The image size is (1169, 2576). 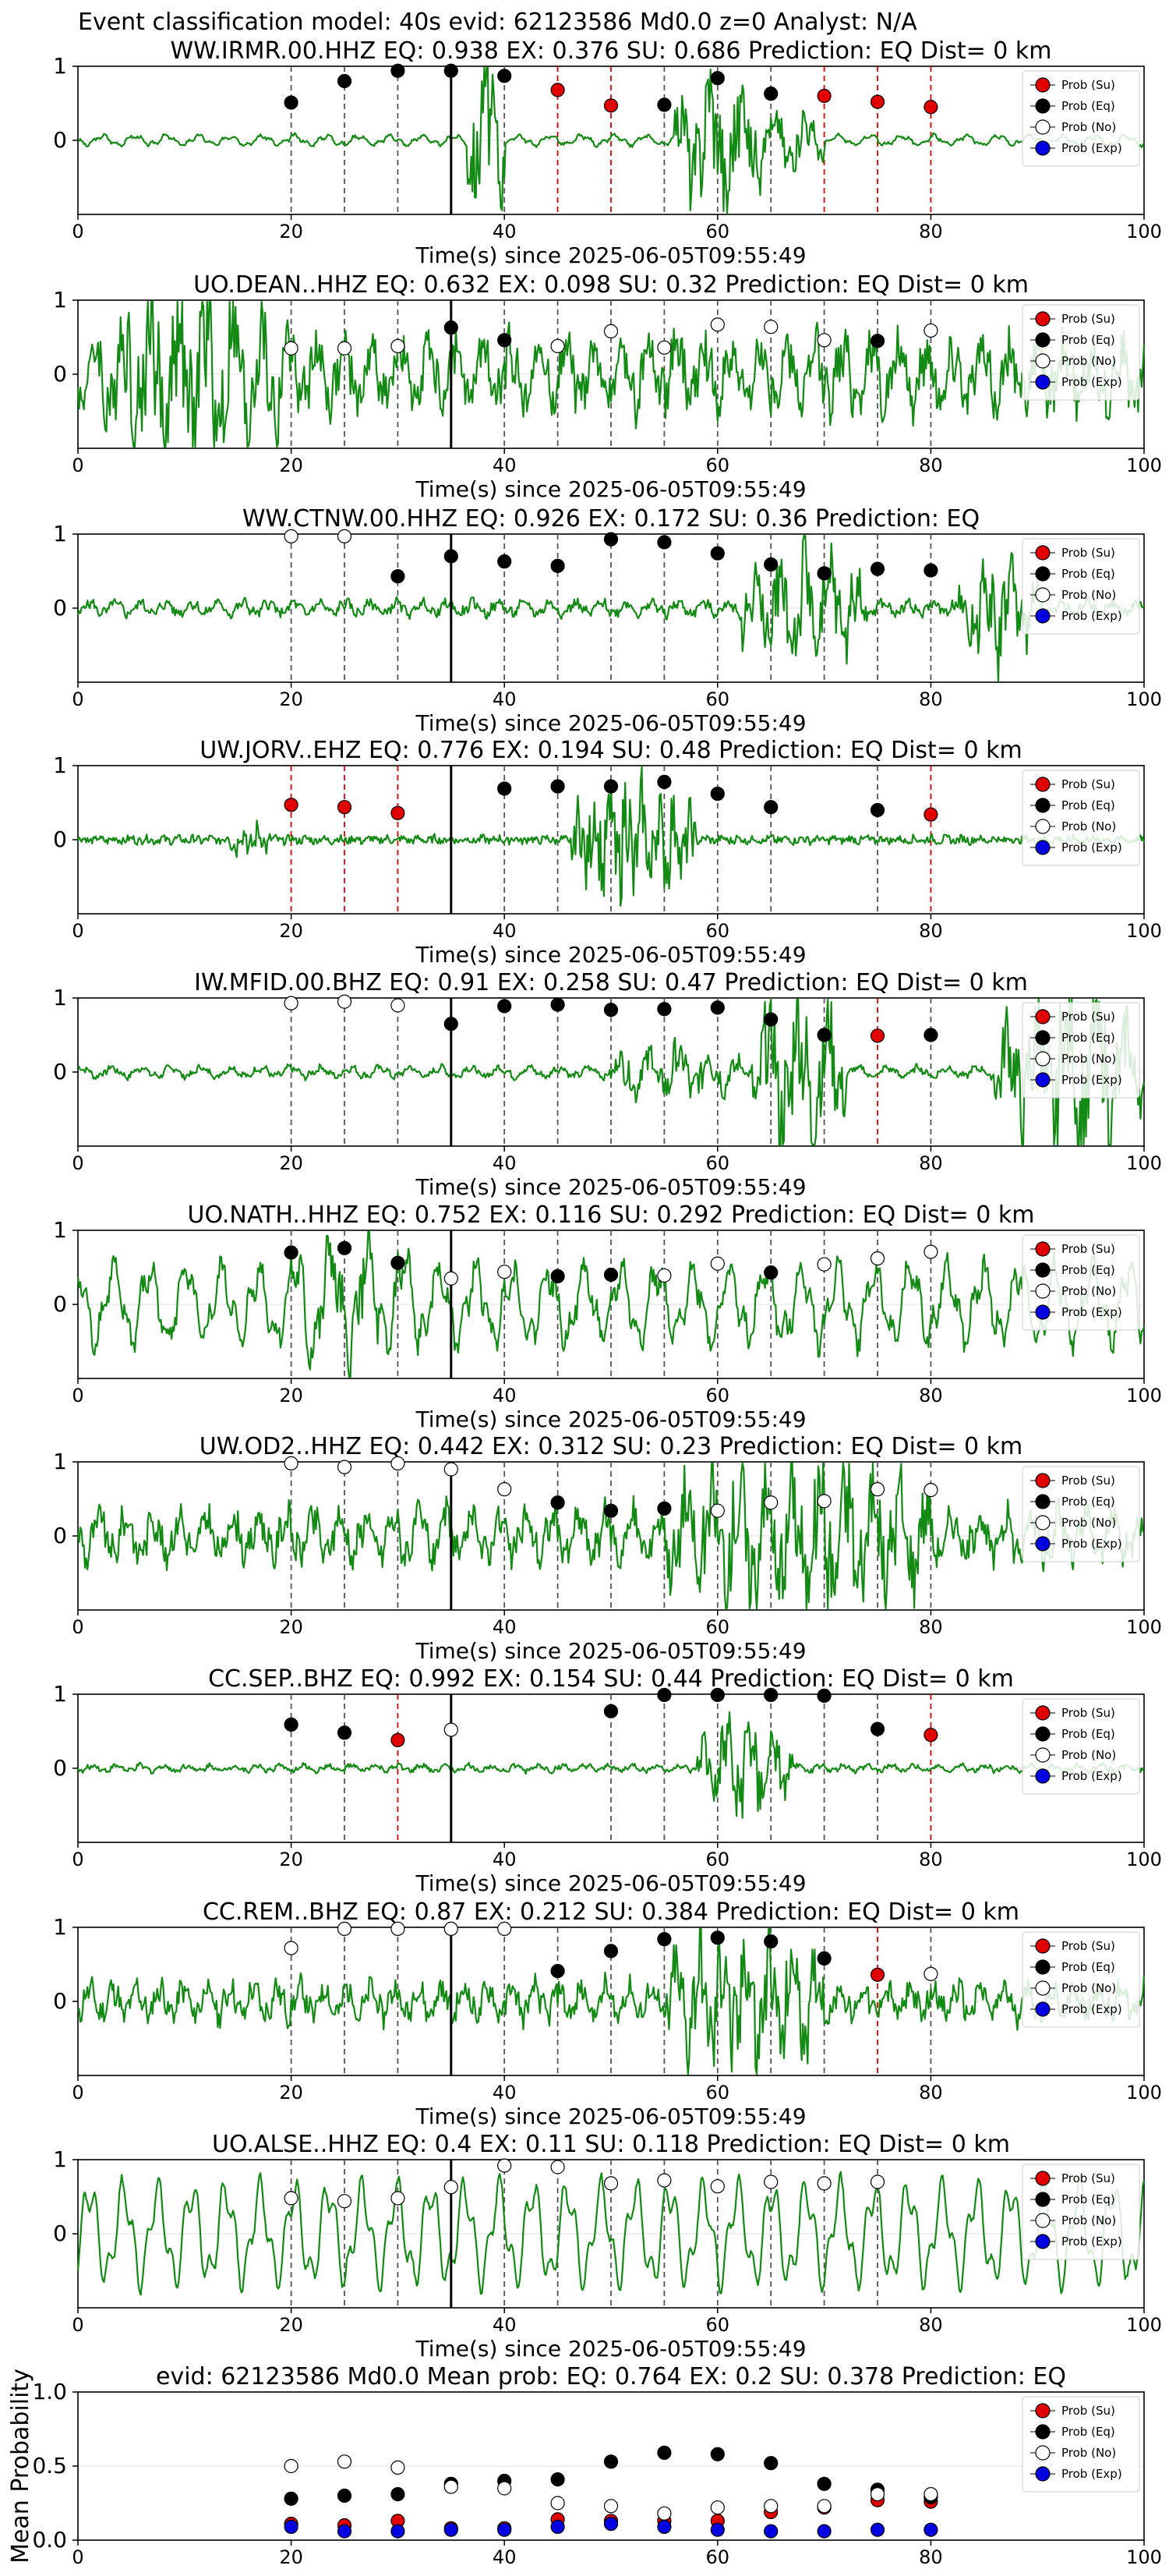 What do you see at coordinates (1081, 586) in the screenshot?
I see `legend: Prob (Su) Prob (Eq) Prob (No) Prob (Exp)` at bounding box center [1081, 586].